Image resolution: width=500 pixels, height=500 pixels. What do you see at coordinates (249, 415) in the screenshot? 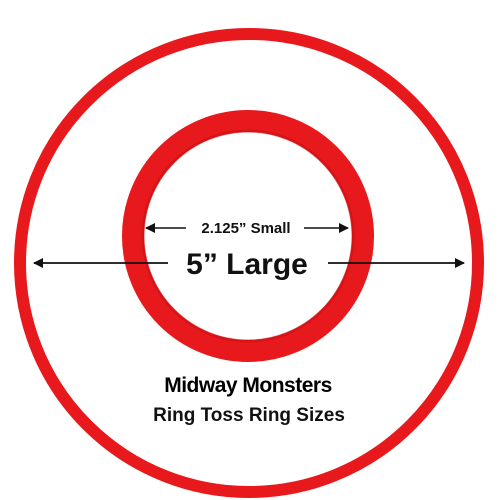
I see `caption-text: Ring Toss Ring Sizes` at bounding box center [249, 415].